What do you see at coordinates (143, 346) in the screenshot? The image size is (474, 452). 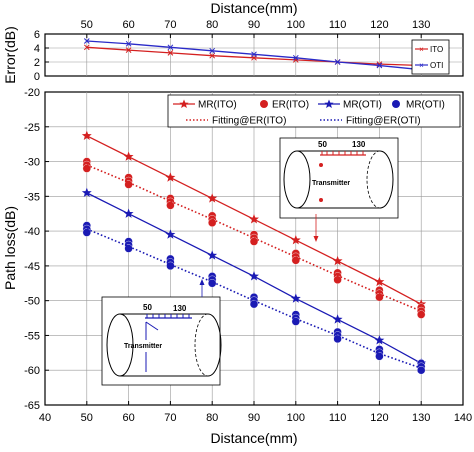 I see `inset-oti-transmitter-label: Transmitter` at bounding box center [143, 346].